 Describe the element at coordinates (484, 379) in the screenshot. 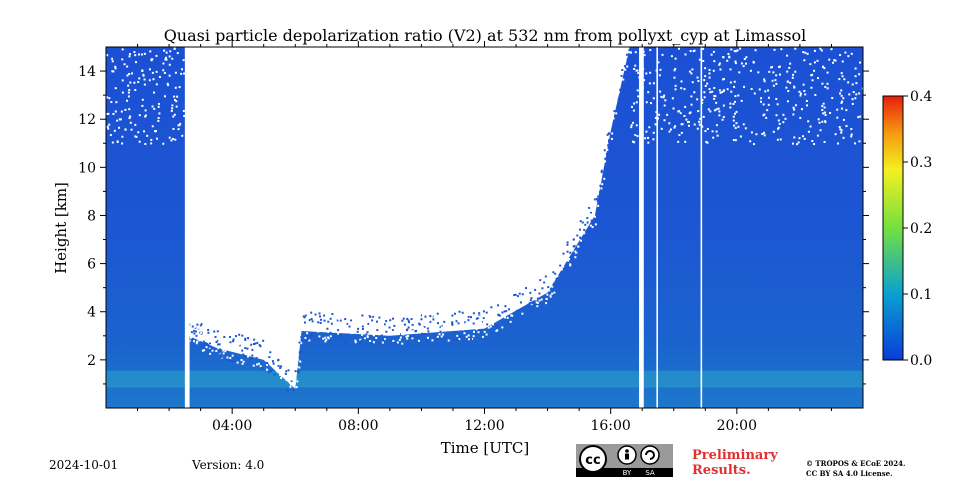

I see `aerosol-layer` at that location.